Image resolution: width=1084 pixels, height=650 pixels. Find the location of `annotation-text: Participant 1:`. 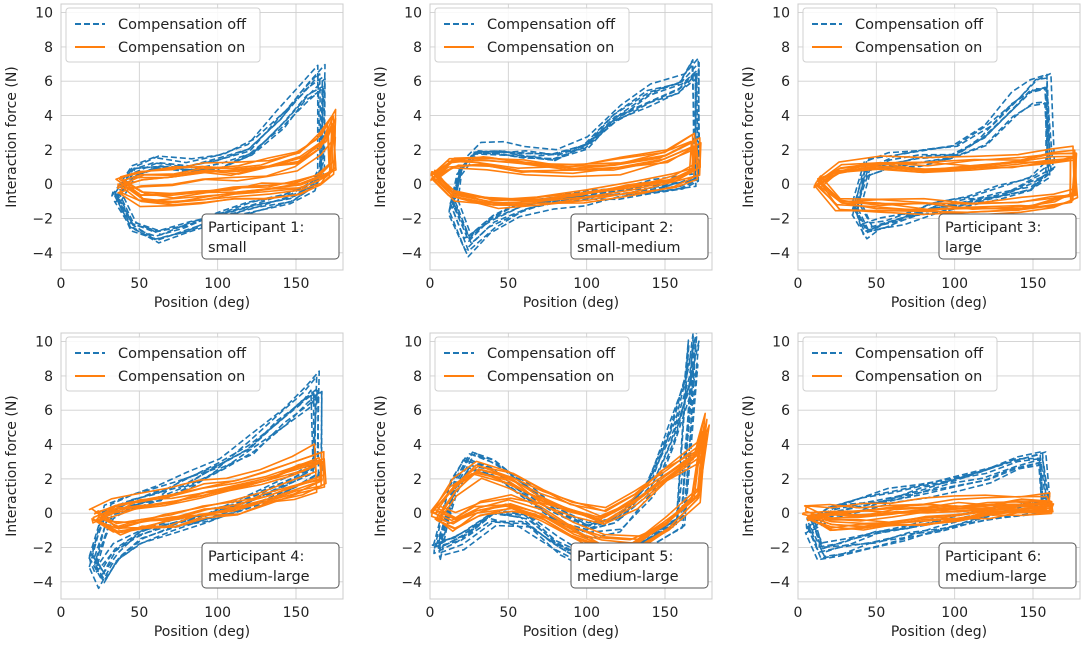

annotation-text: Participant 1: is located at coordinates (256, 228).